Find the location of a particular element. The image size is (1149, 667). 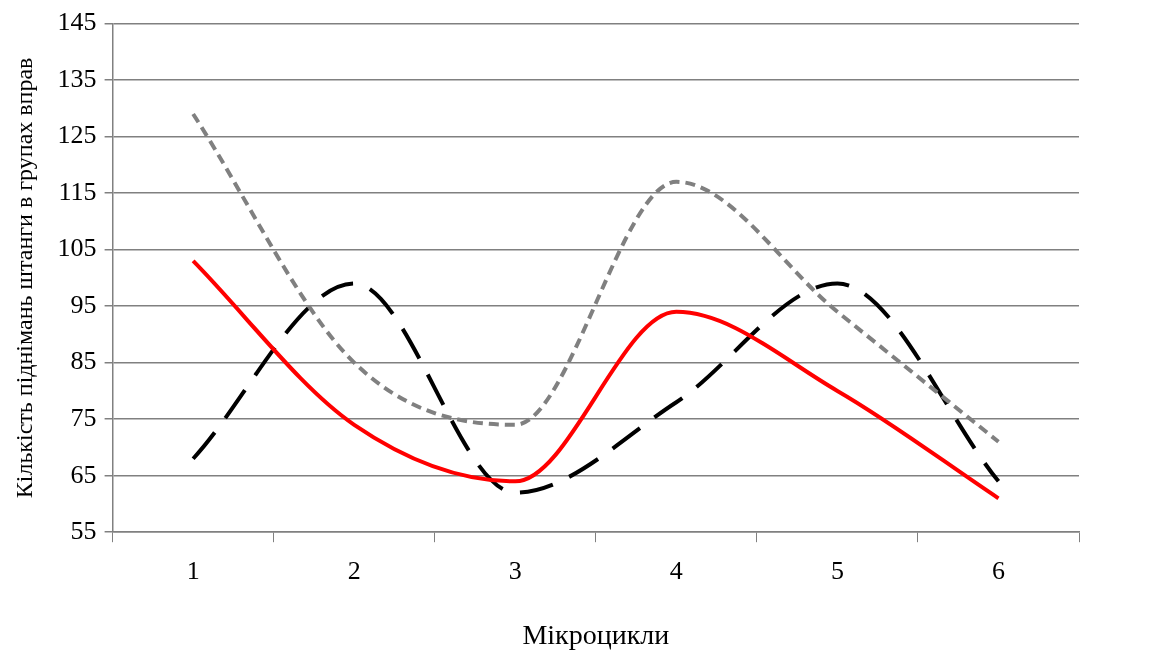

x-tick-label: 5 is located at coordinates (837, 570).